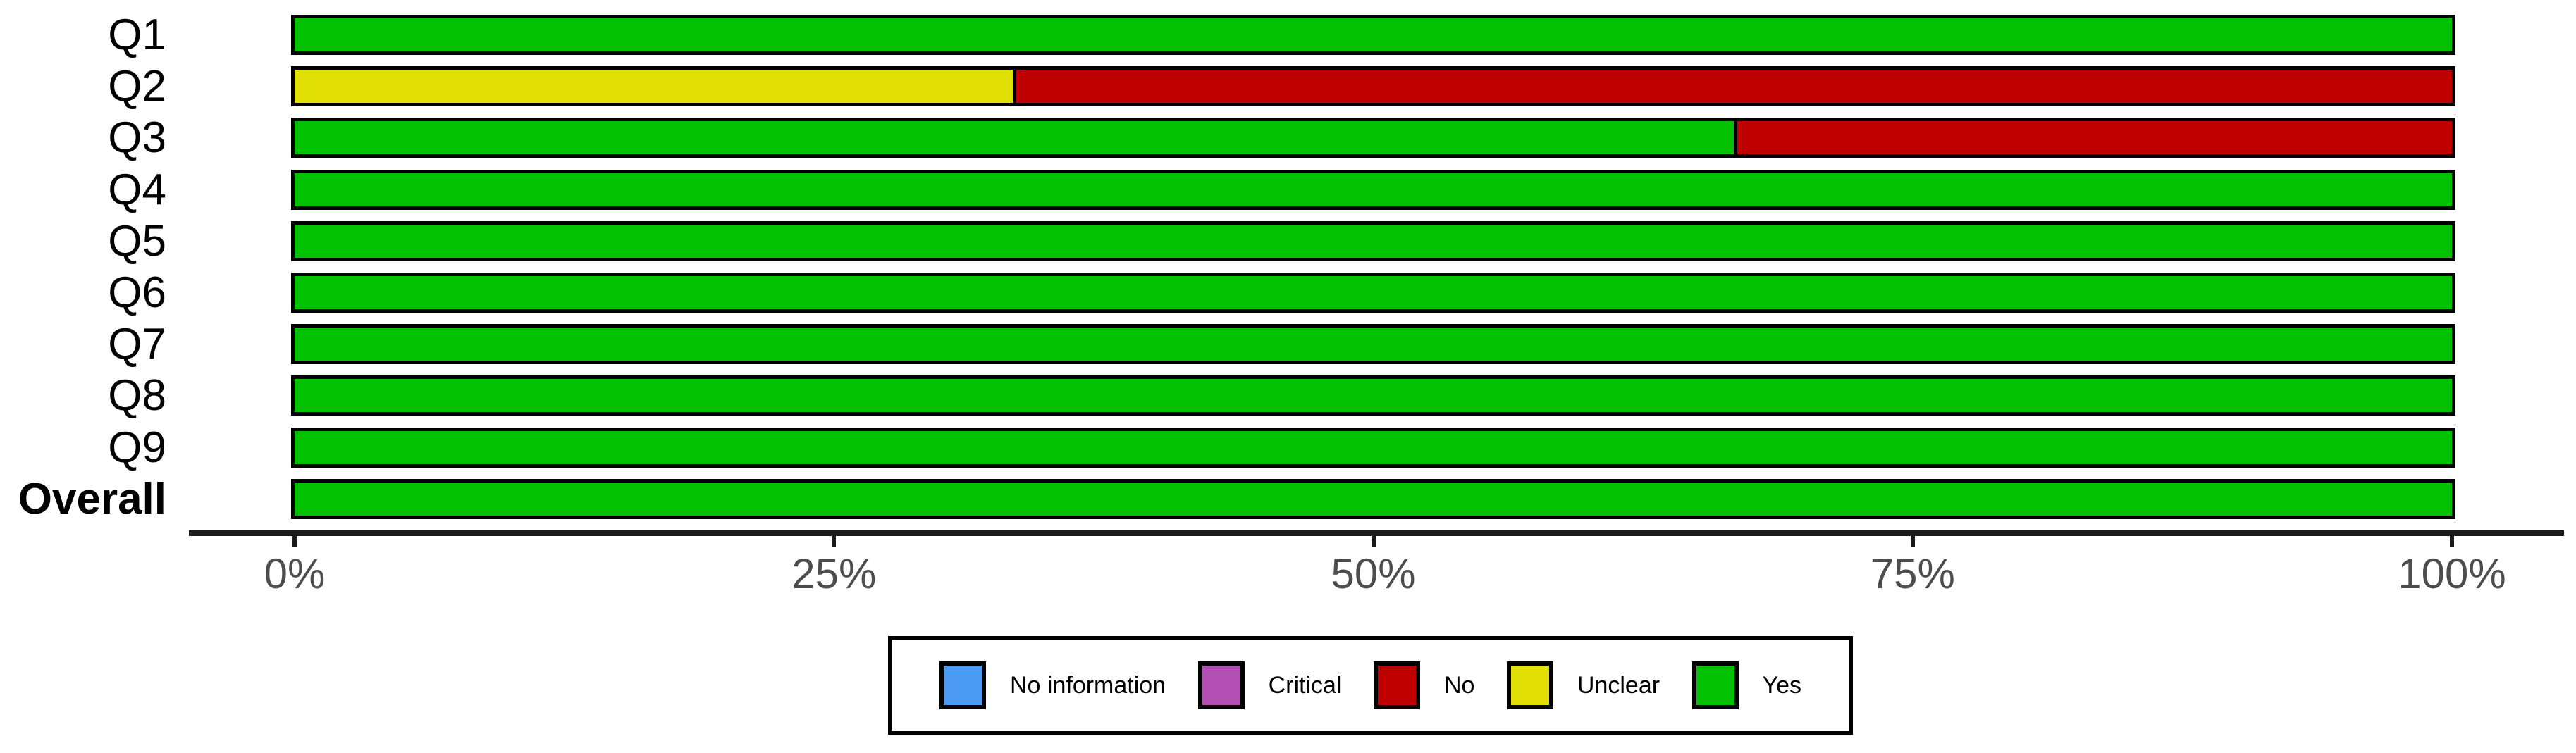 The image size is (2576, 753). I want to click on bar-segment-unclear, so click(654, 86).